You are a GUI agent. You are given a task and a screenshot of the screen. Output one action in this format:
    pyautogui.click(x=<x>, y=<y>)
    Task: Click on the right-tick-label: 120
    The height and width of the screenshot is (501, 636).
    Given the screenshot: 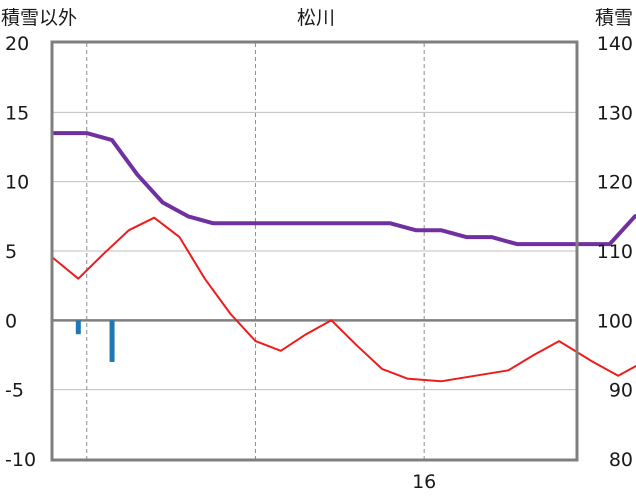 What is the action you would take?
    pyautogui.click(x=615, y=183)
    